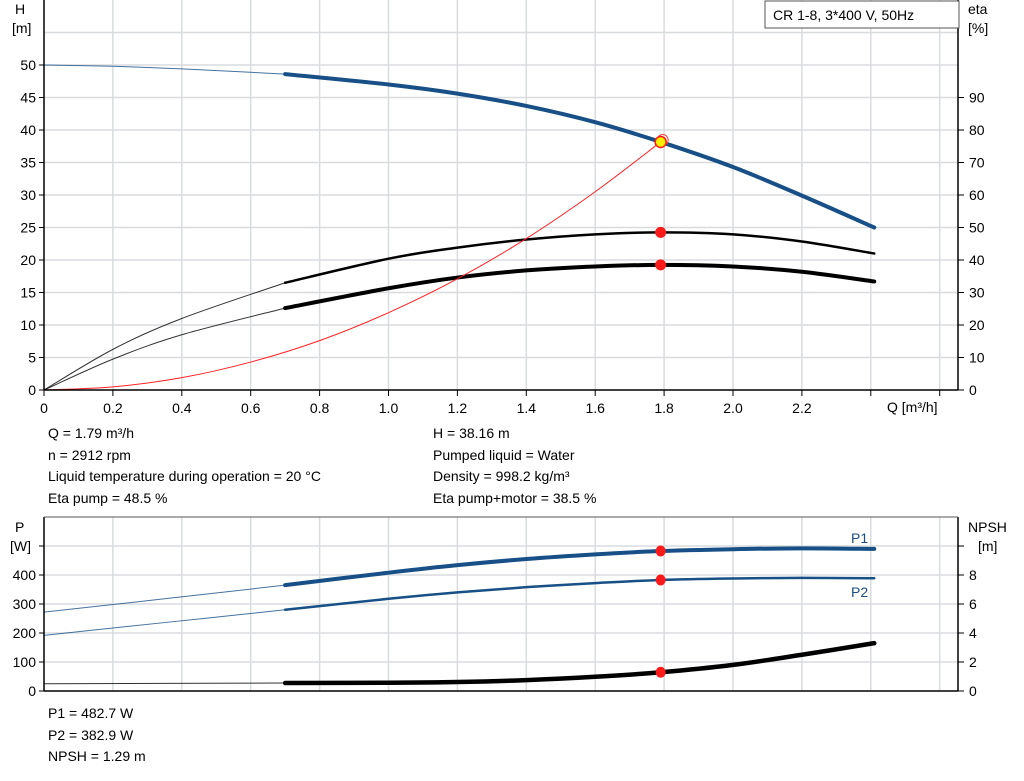 This screenshot has height=781, width=1024. What do you see at coordinates (91, 433) in the screenshot?
I see `info-flow: Q = 1.79 m³/h` at bounding box center [91, 433].